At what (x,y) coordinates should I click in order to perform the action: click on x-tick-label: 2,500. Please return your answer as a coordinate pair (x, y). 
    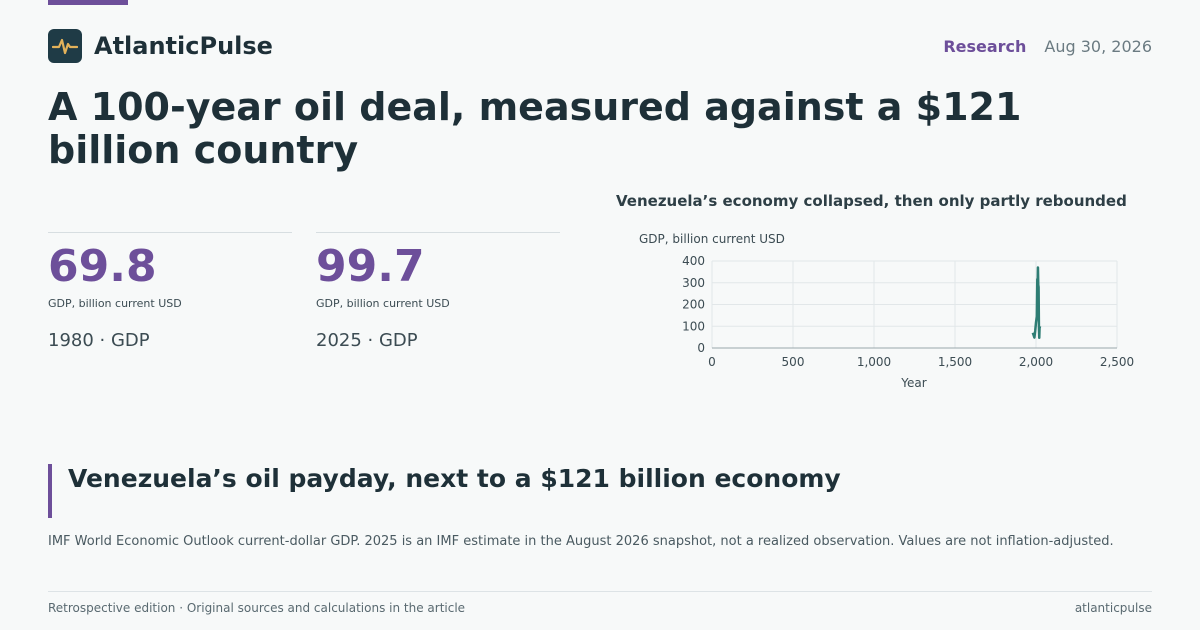
    Looking at the image, I should click on (1117, 362).